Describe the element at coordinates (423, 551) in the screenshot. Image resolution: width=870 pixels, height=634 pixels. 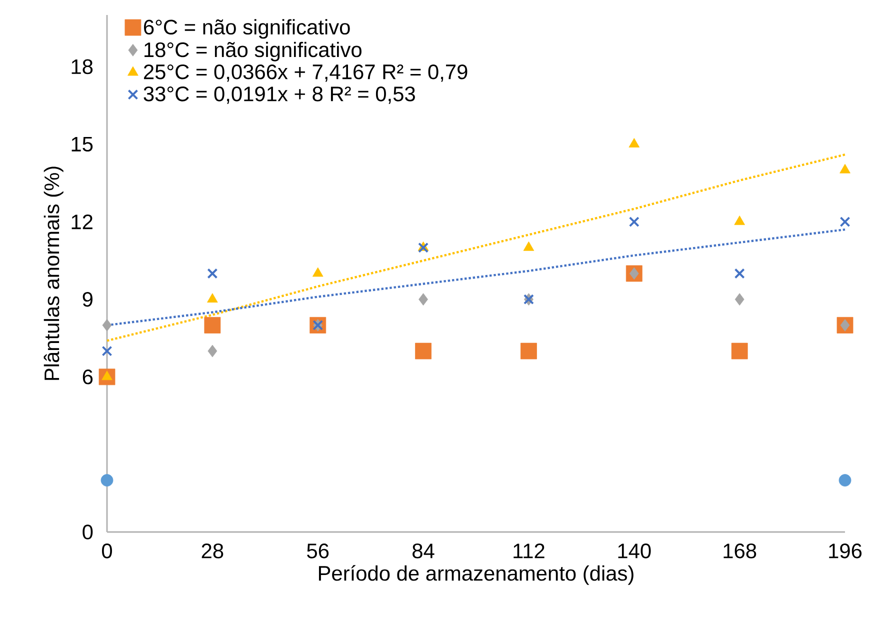
I see `x-tick-label: 84` at that location.